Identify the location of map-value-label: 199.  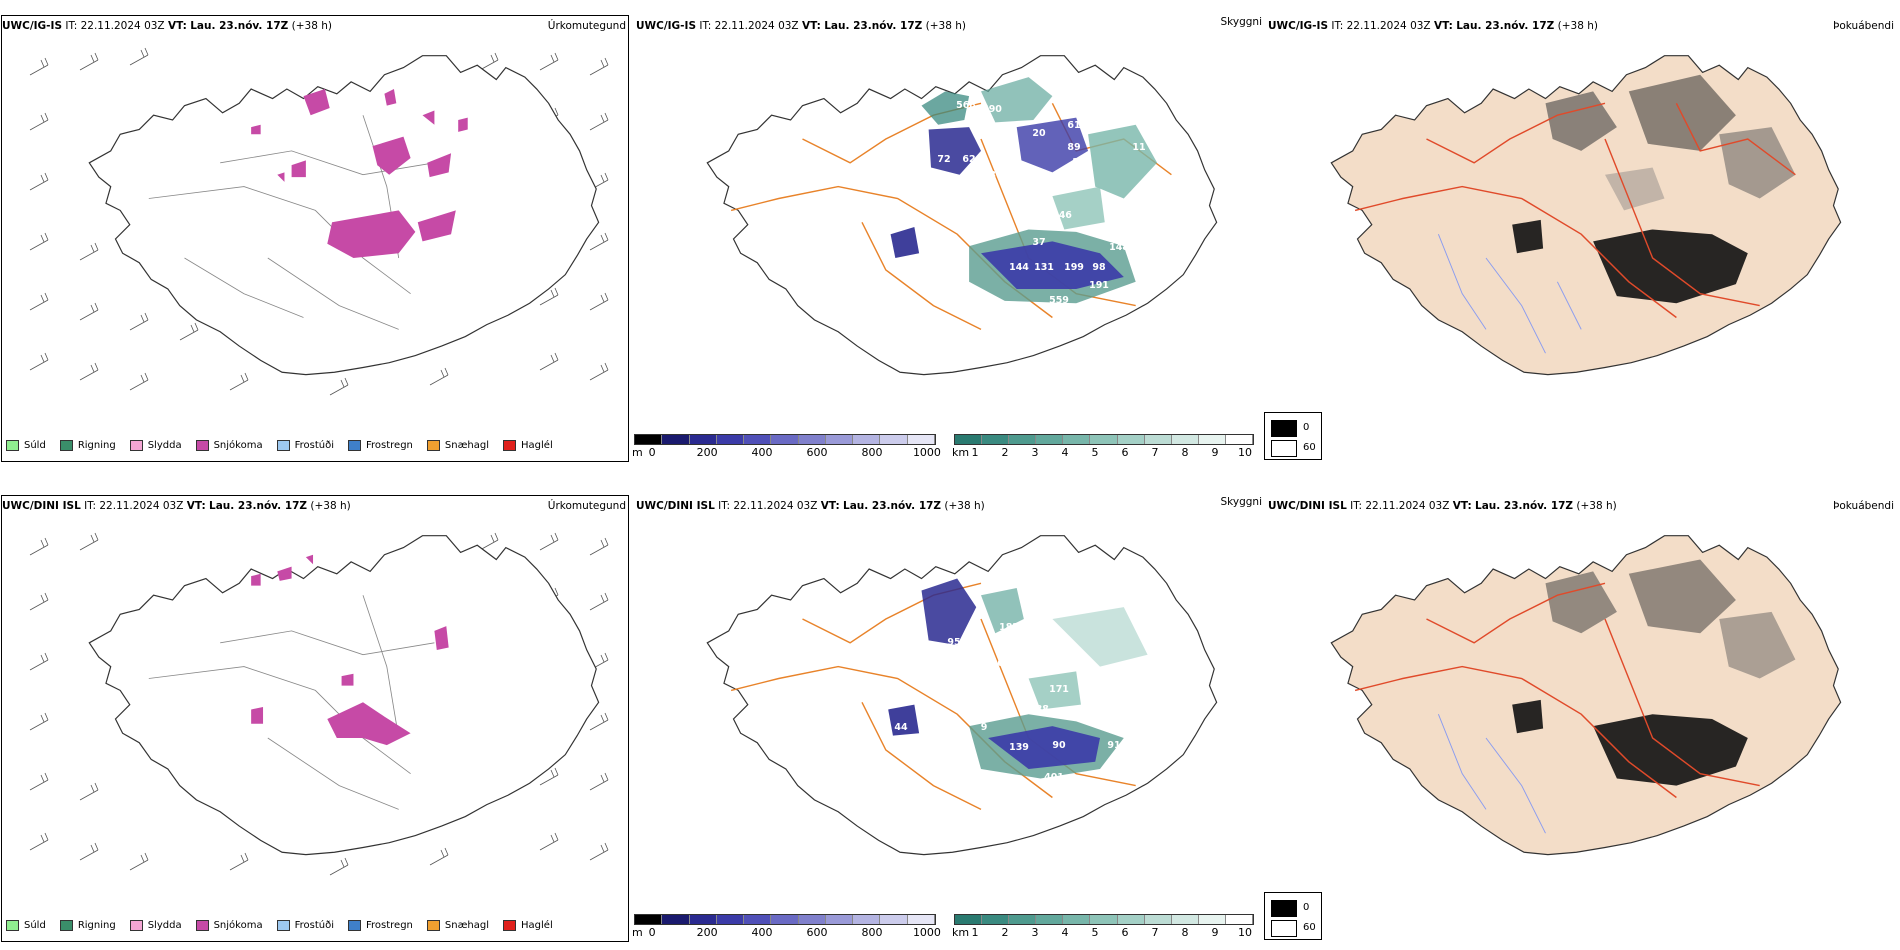
(1074, 267).